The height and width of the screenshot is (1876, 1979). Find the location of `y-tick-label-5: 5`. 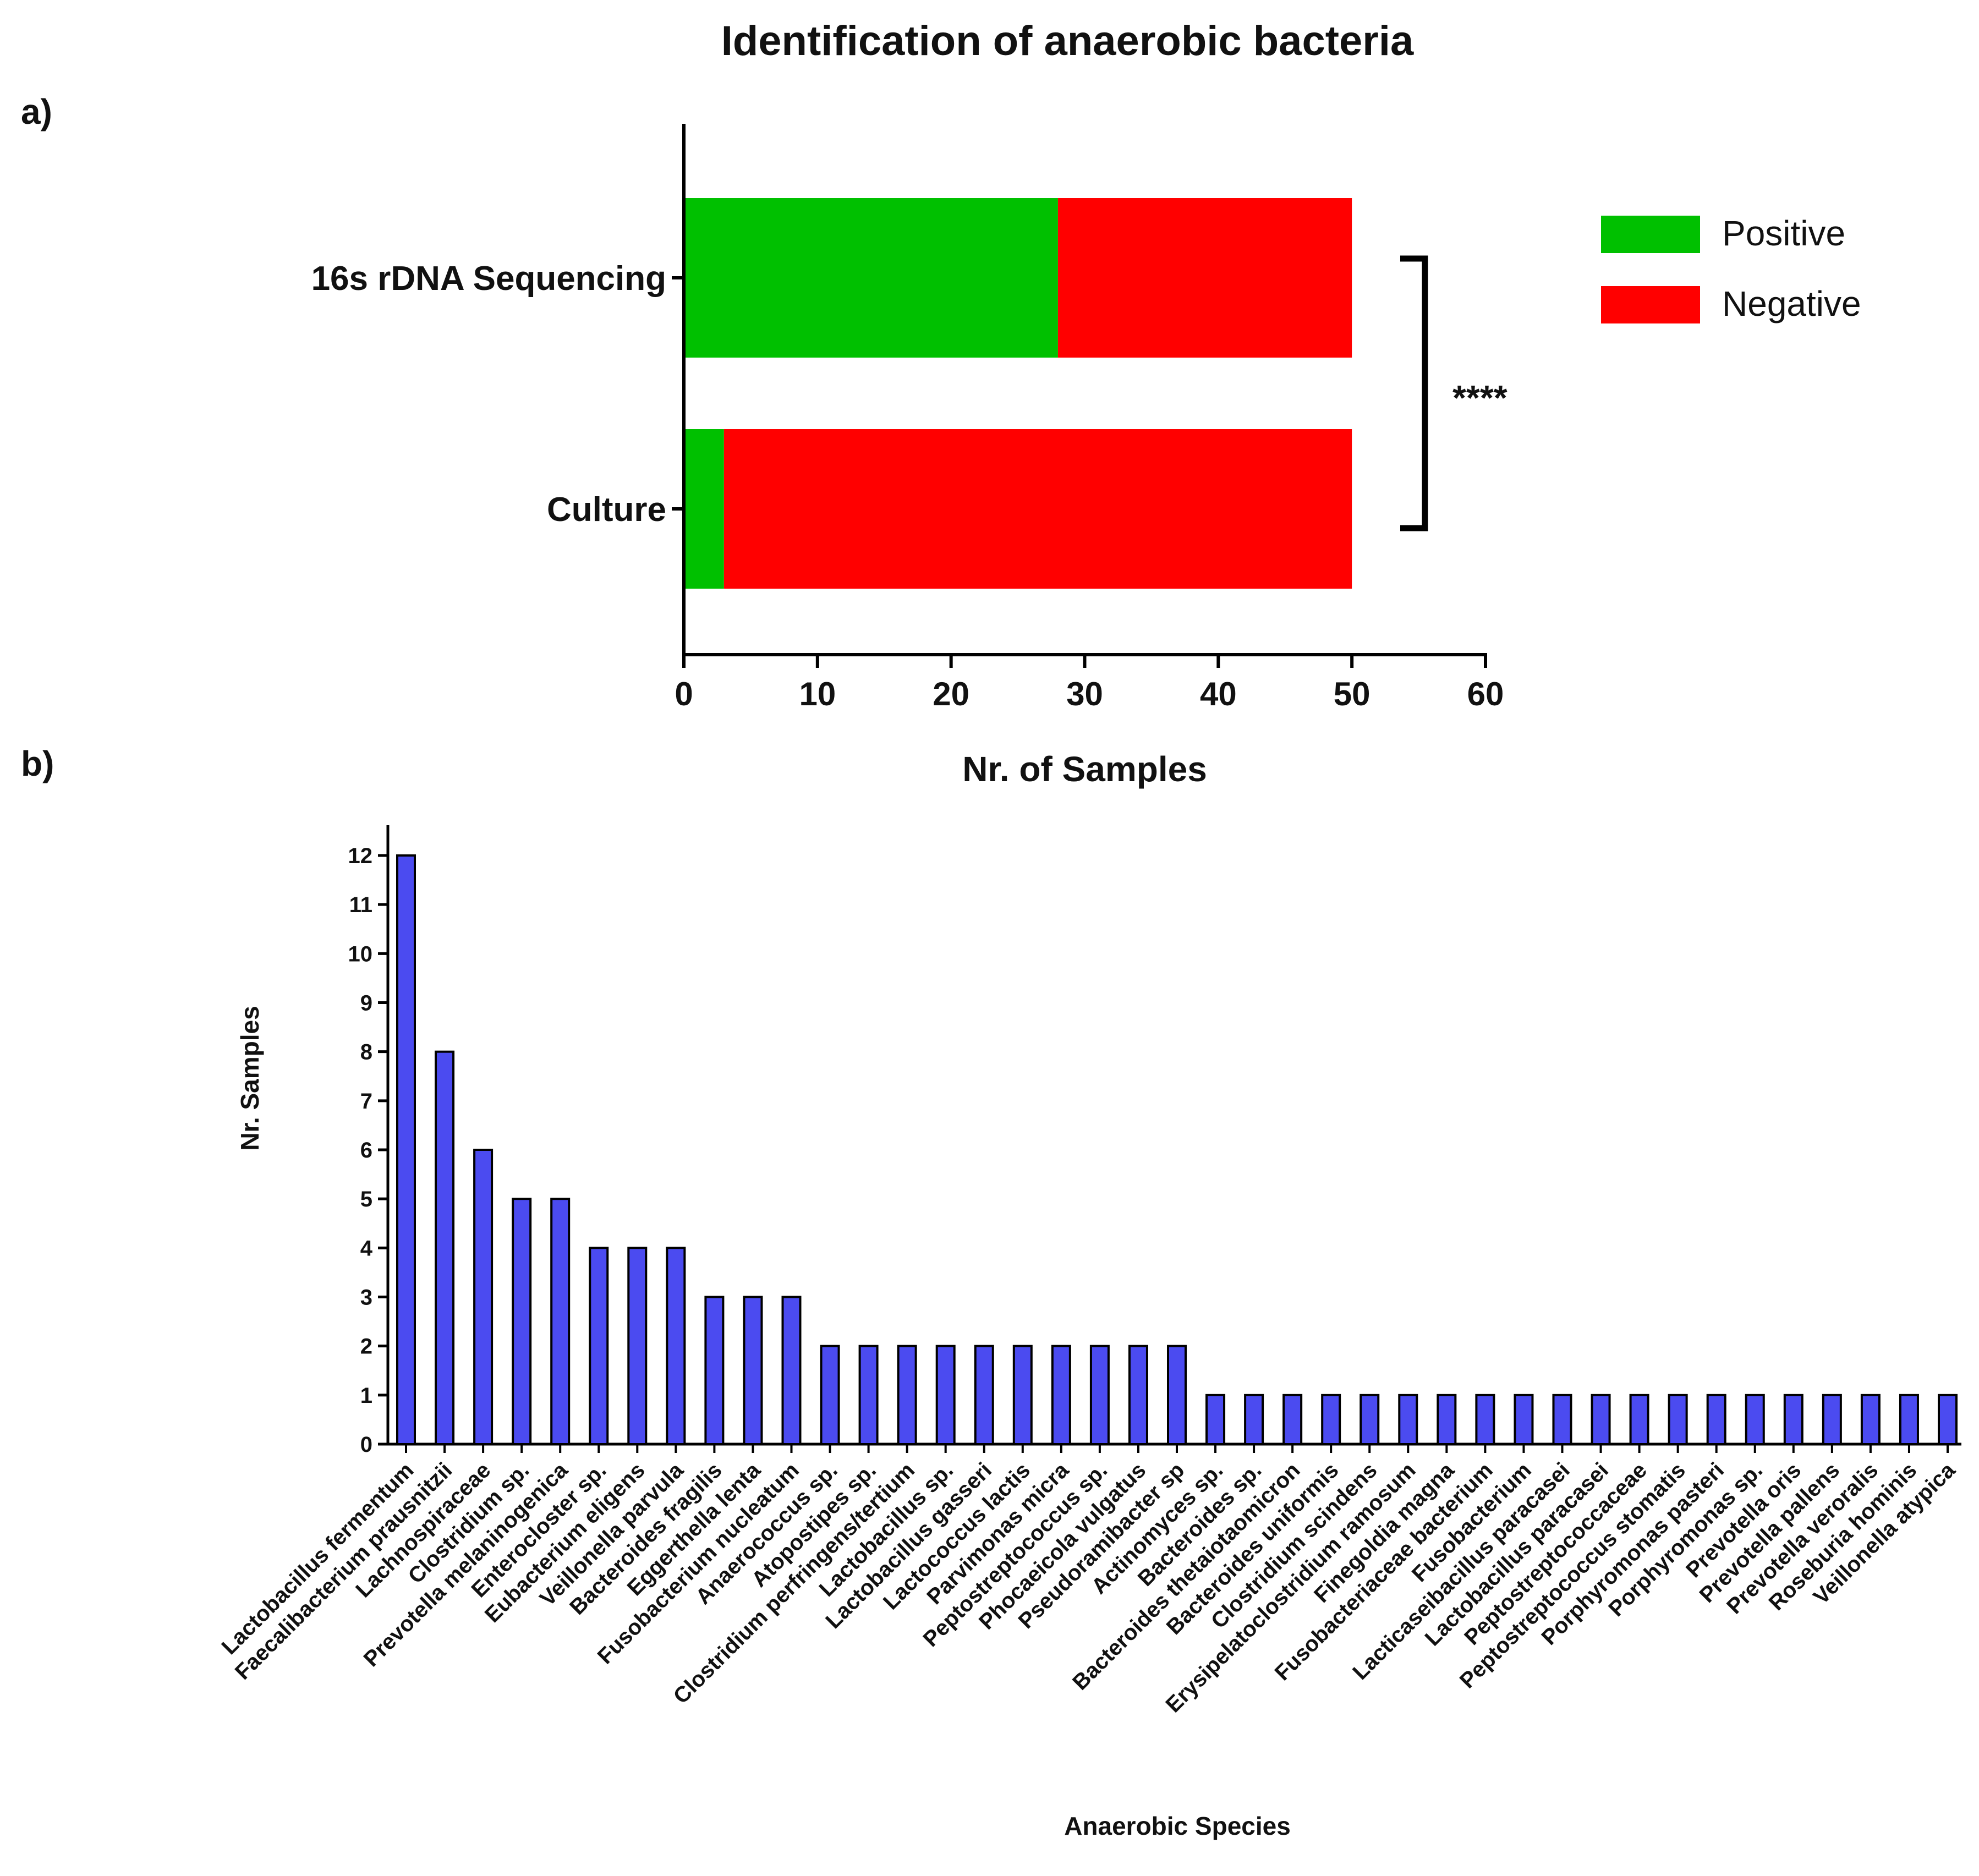

y-tick-label-5: 5 is located at coordinates (366, 1199).